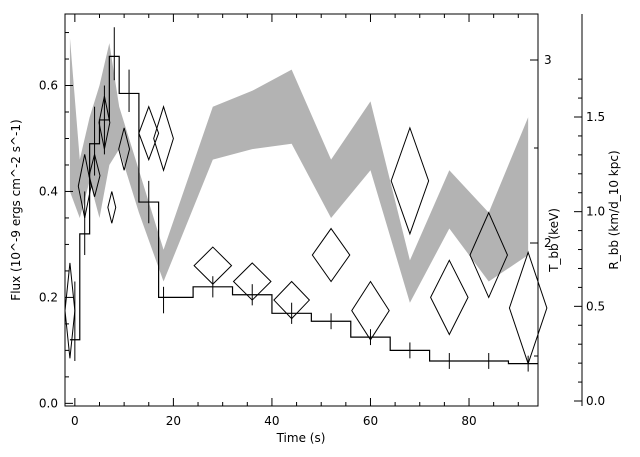 The image size is (640, 457). What do you see at coordinates (541, 205) in the screenshot?
I see `temperature-axis-ticks: 23` at bounding box center [541, 205].